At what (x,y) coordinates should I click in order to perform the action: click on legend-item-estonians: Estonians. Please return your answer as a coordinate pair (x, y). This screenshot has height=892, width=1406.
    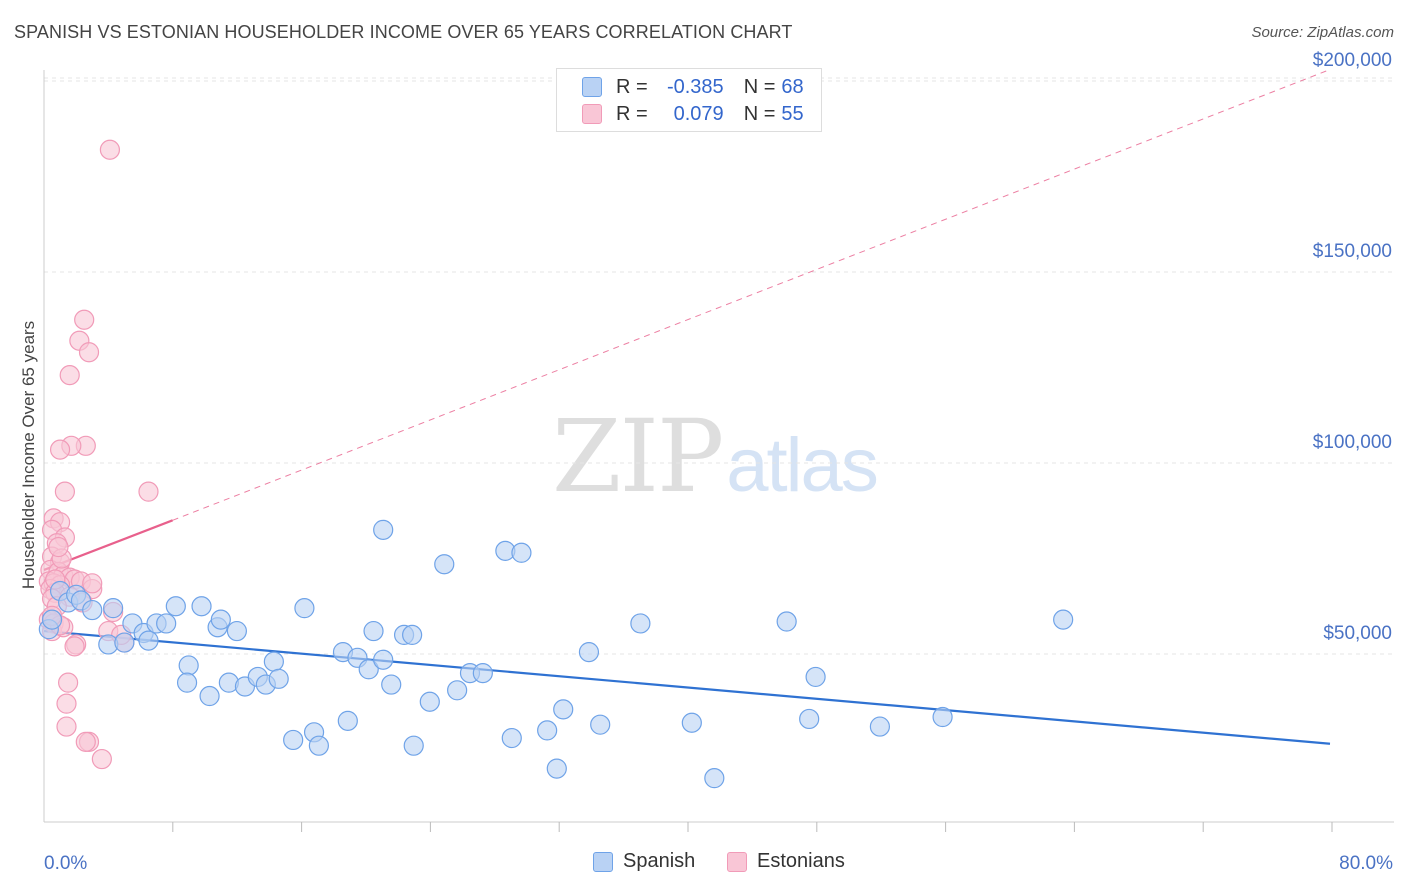
    Looking at the image, I should click on (786, 861).